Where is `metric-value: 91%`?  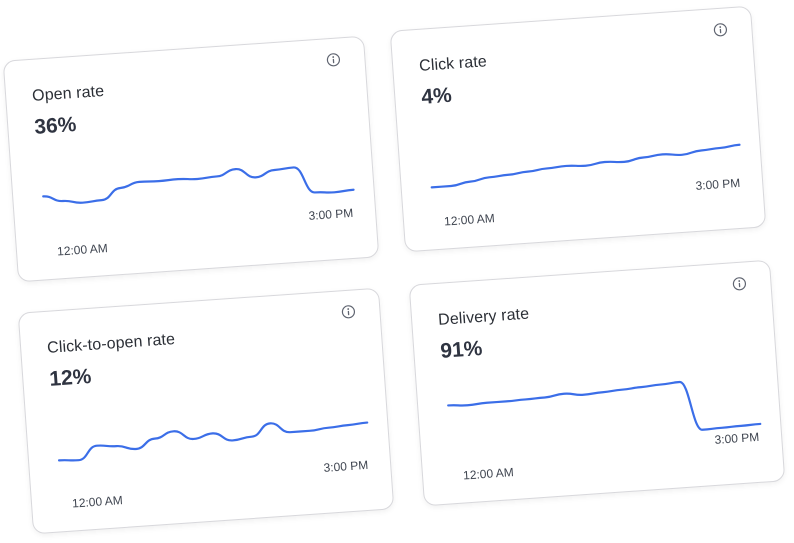
metric-value: 91% is located at coordinates (461, 349).